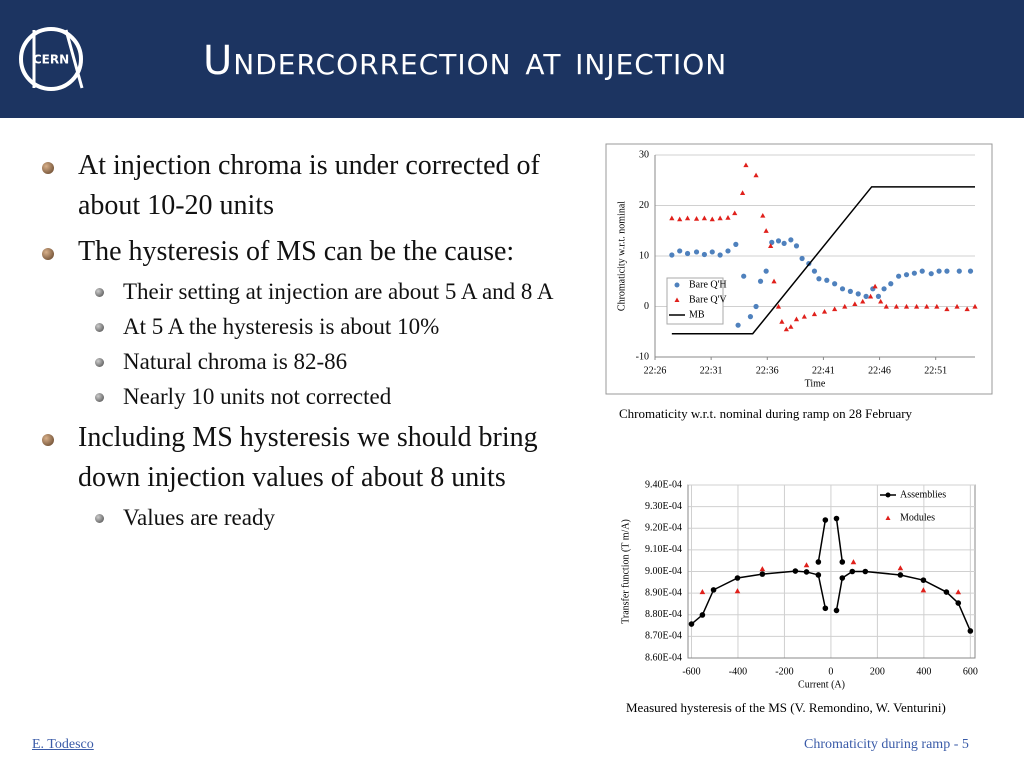  I want to click on sub-bullet: At 5 A the hysteresis is about 10%, so click(305, 326).